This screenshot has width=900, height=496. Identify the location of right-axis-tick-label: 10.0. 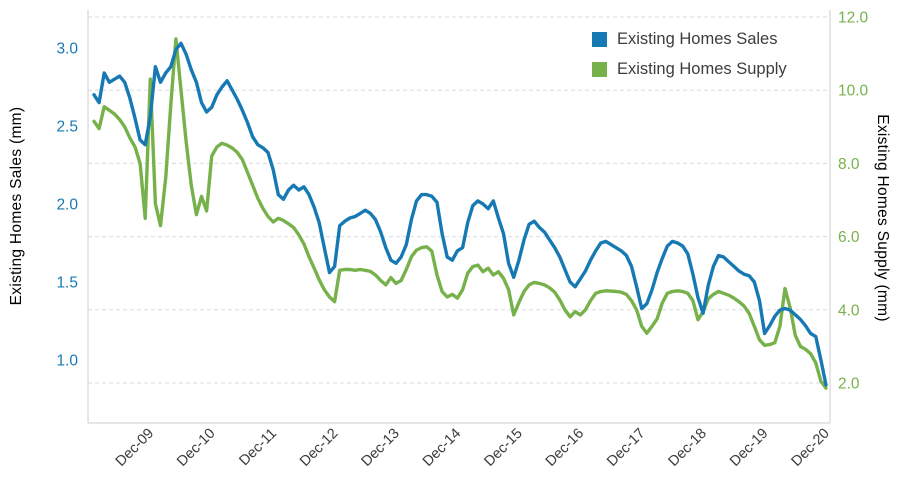
(853, 91).